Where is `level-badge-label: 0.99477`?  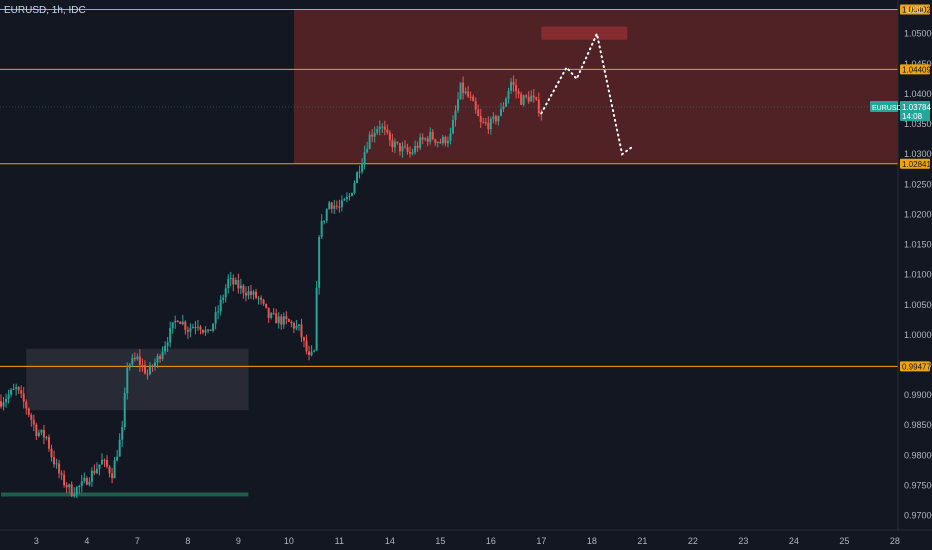
level-badge-label: 0.99477 is located at coordinates (916, 366).